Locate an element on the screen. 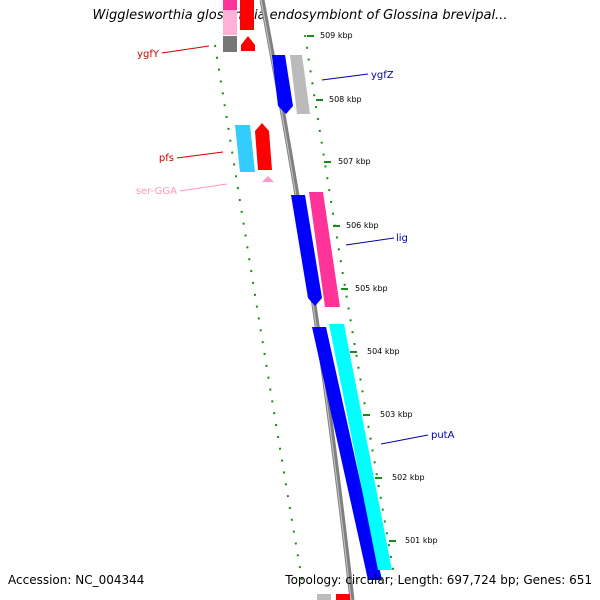 This screenshot has height=600, width=600. tick-label: 502 kbp is located at coordinates (408, 477).